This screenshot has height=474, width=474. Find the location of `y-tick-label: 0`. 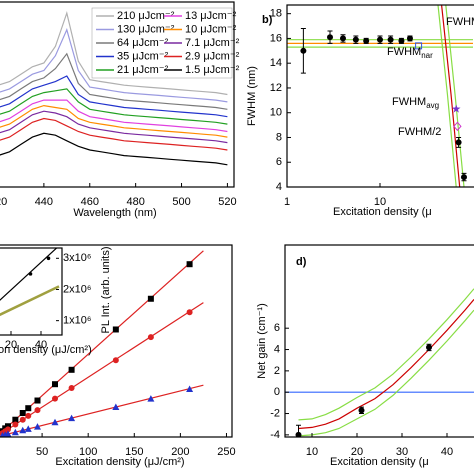

y-tick-label: 0 is located at coordinates (277, 392).